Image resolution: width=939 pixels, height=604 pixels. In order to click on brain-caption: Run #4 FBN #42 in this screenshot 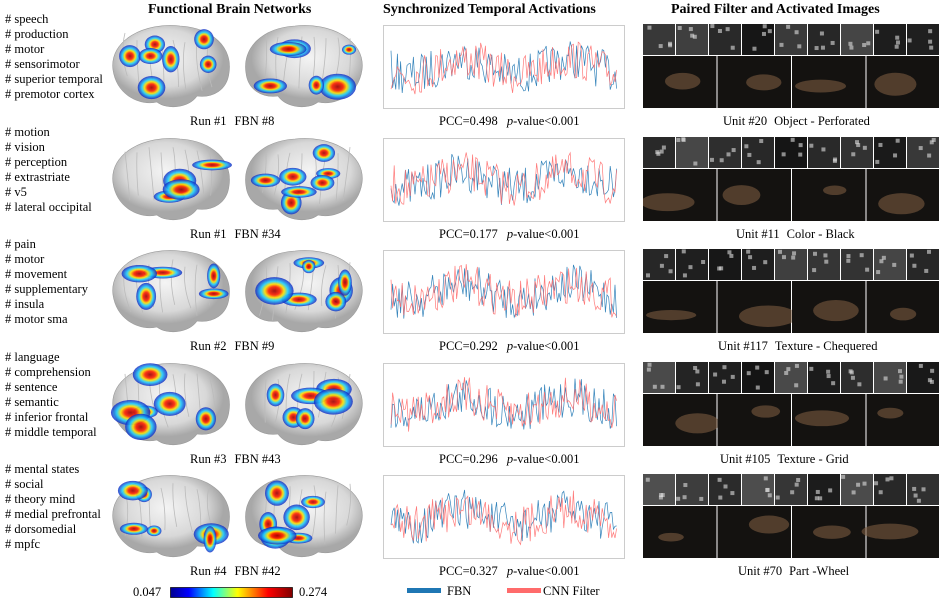, I will do `click(235, 571)`.